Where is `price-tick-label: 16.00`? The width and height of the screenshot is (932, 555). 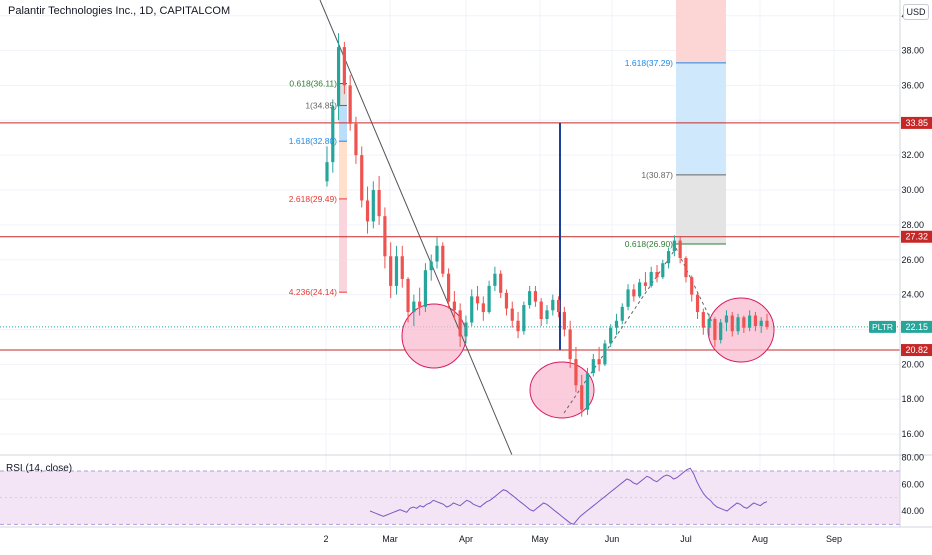 price-tick-label: 16.00 is located at coordinates (912, 434).